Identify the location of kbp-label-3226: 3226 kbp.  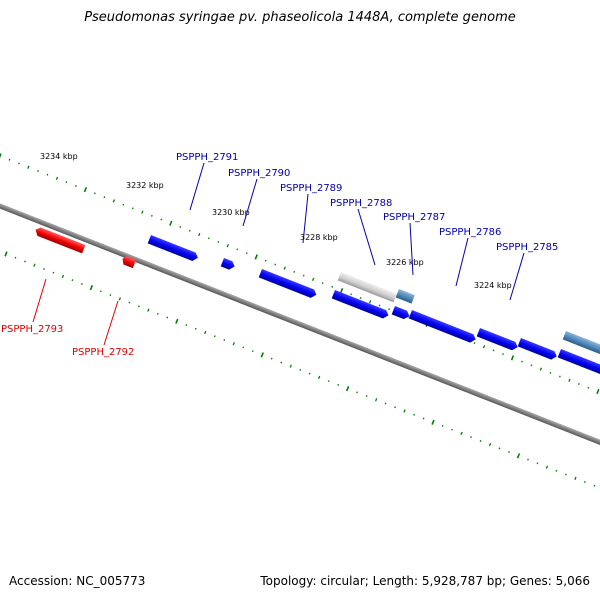
(405, 262).